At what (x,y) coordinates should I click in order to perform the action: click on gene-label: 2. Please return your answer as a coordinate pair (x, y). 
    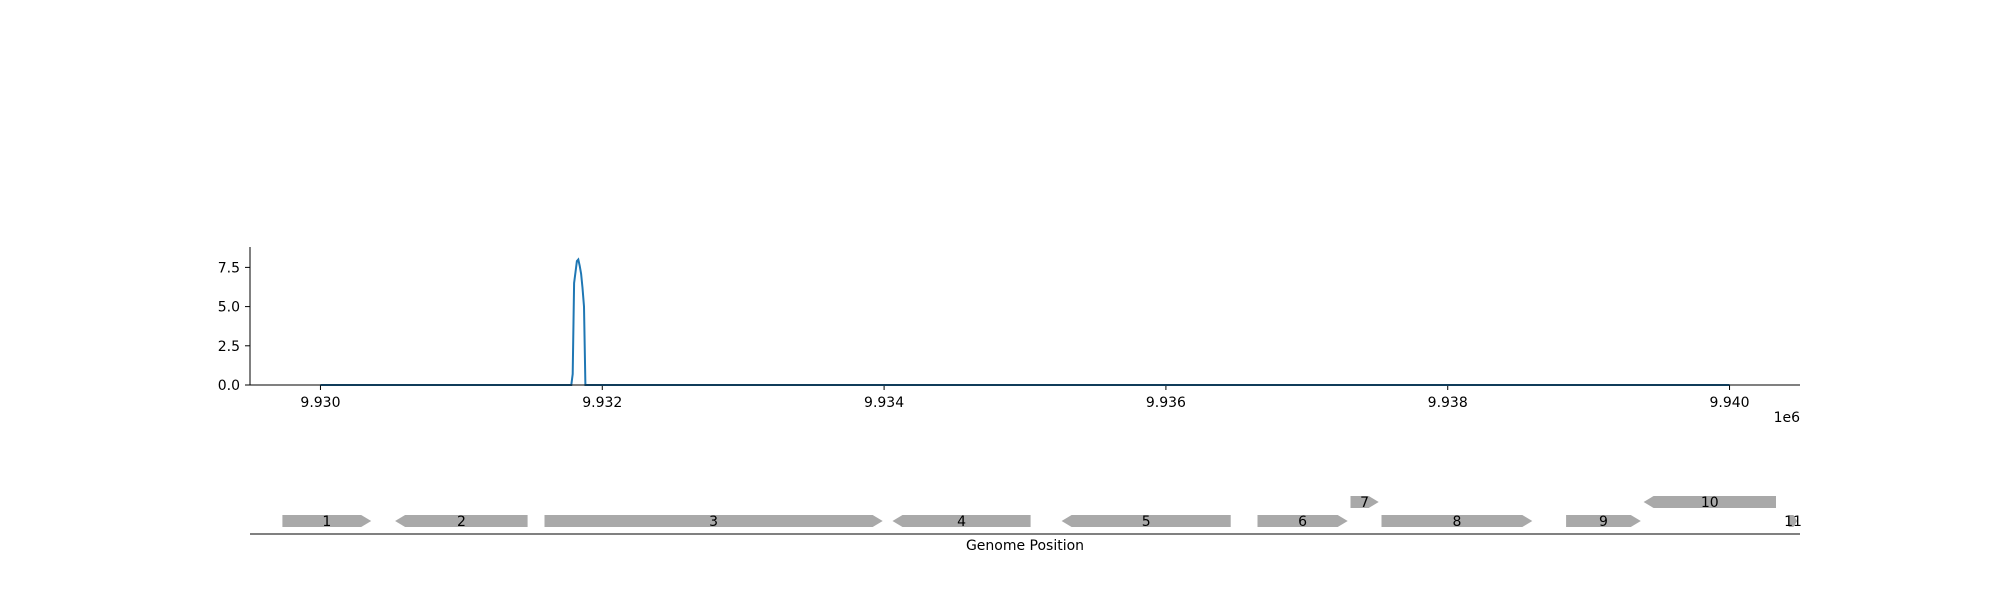
    Looking at the image, I should click on (461, 522).